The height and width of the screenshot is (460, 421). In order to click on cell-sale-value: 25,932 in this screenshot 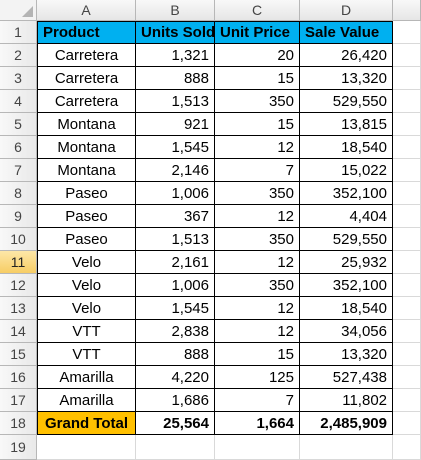, I will do `click(346, 262)`.